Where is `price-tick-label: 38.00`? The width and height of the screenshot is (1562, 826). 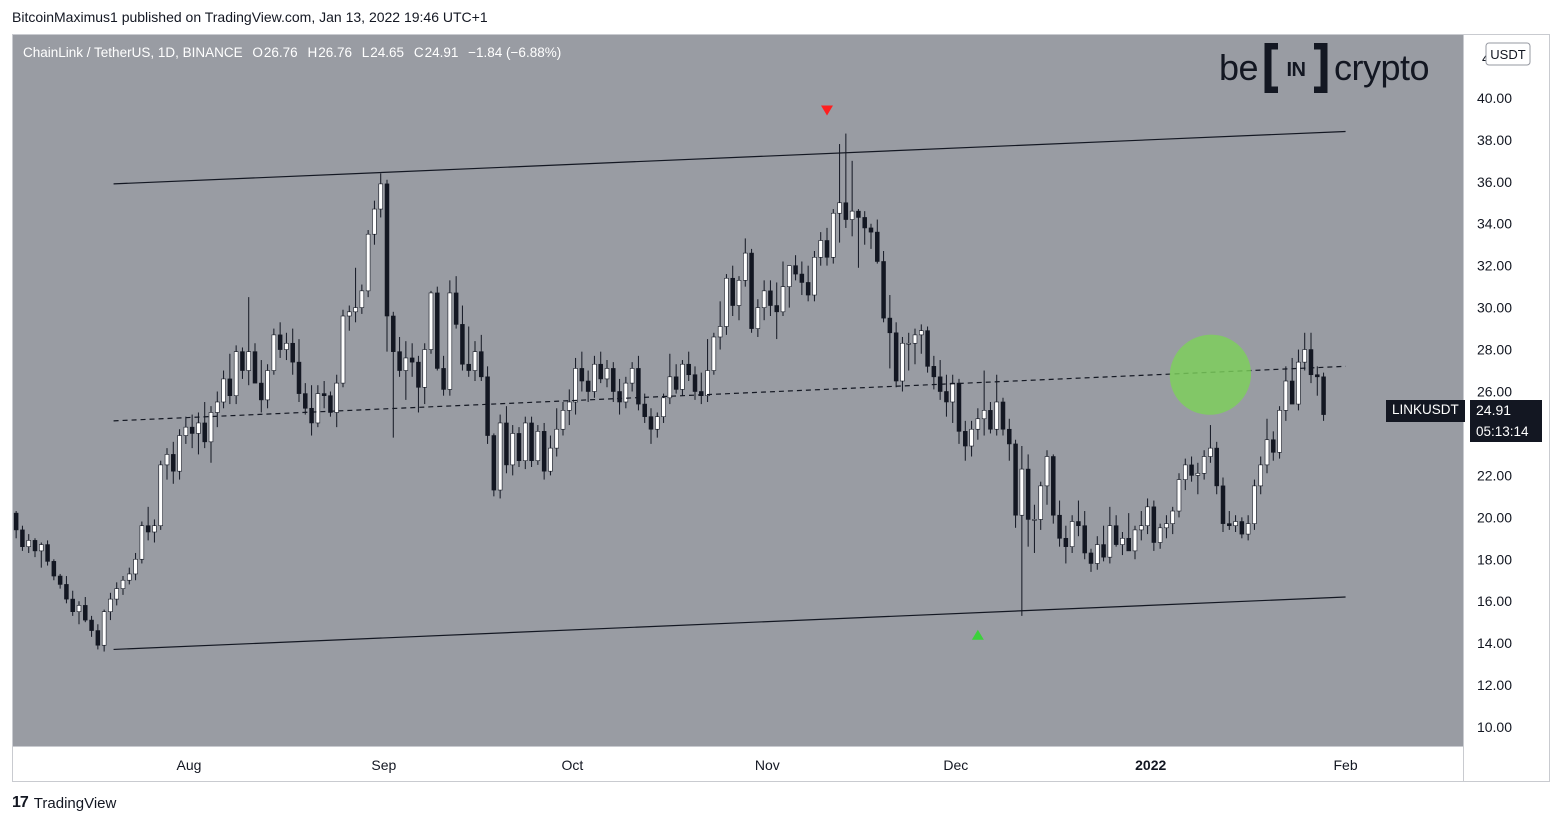
price-tick-label: 38.00 is located at coordinates (1494, 140).